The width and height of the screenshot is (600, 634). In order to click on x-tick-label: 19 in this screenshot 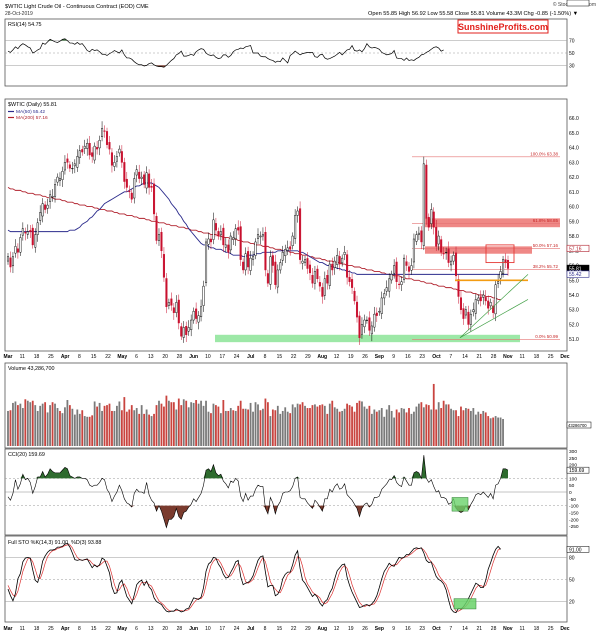, I will do `click(351, 357)`.